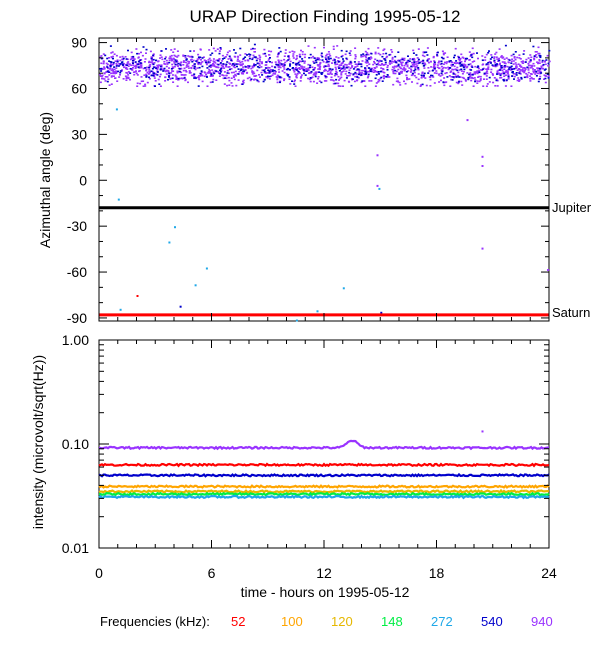 The width and height of the screenshot is (600, 650). Describe the element at coordinates (549, 573) in the screenshot. I see `x-tick-label: 24` at that location.